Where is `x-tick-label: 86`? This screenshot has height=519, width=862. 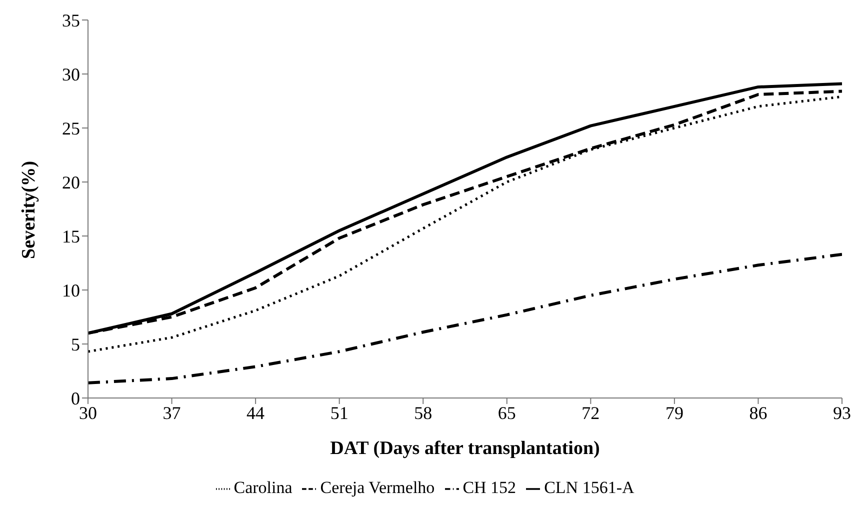
x-tick-label: 86 is located at coordinates (758, 412).